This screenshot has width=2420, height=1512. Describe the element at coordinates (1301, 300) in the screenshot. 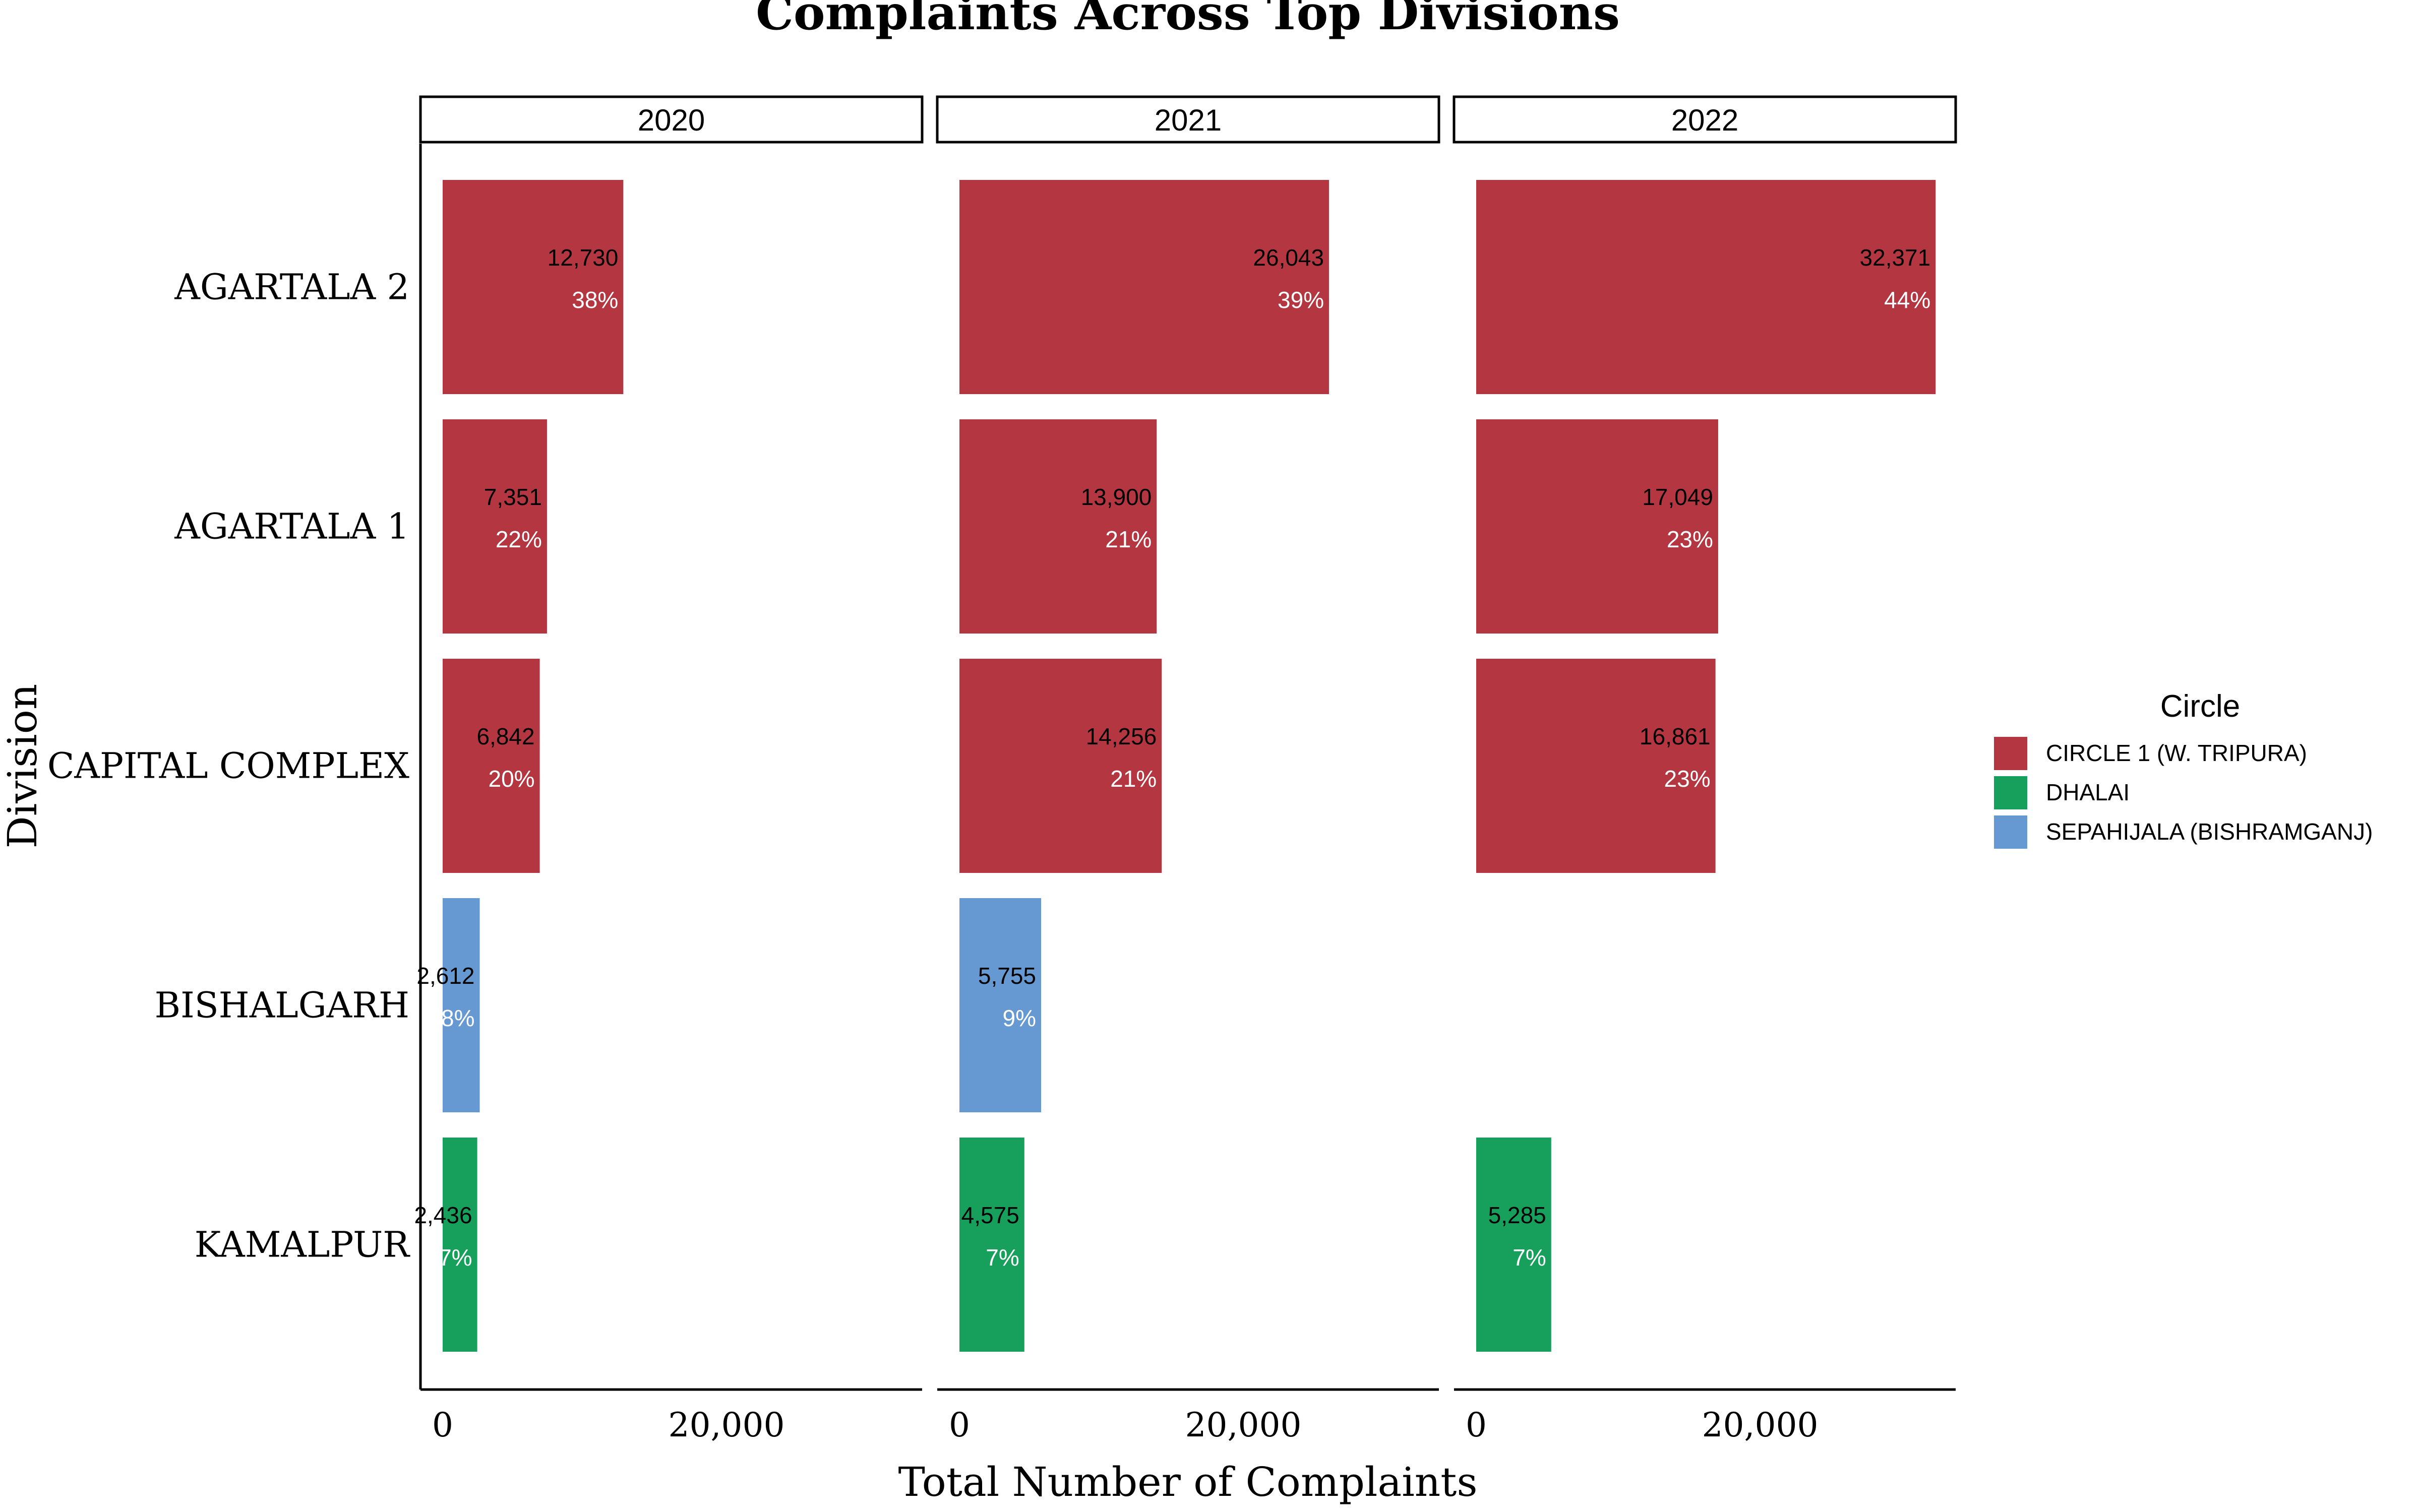

I see `bar-percent-label: 39%` at that location.